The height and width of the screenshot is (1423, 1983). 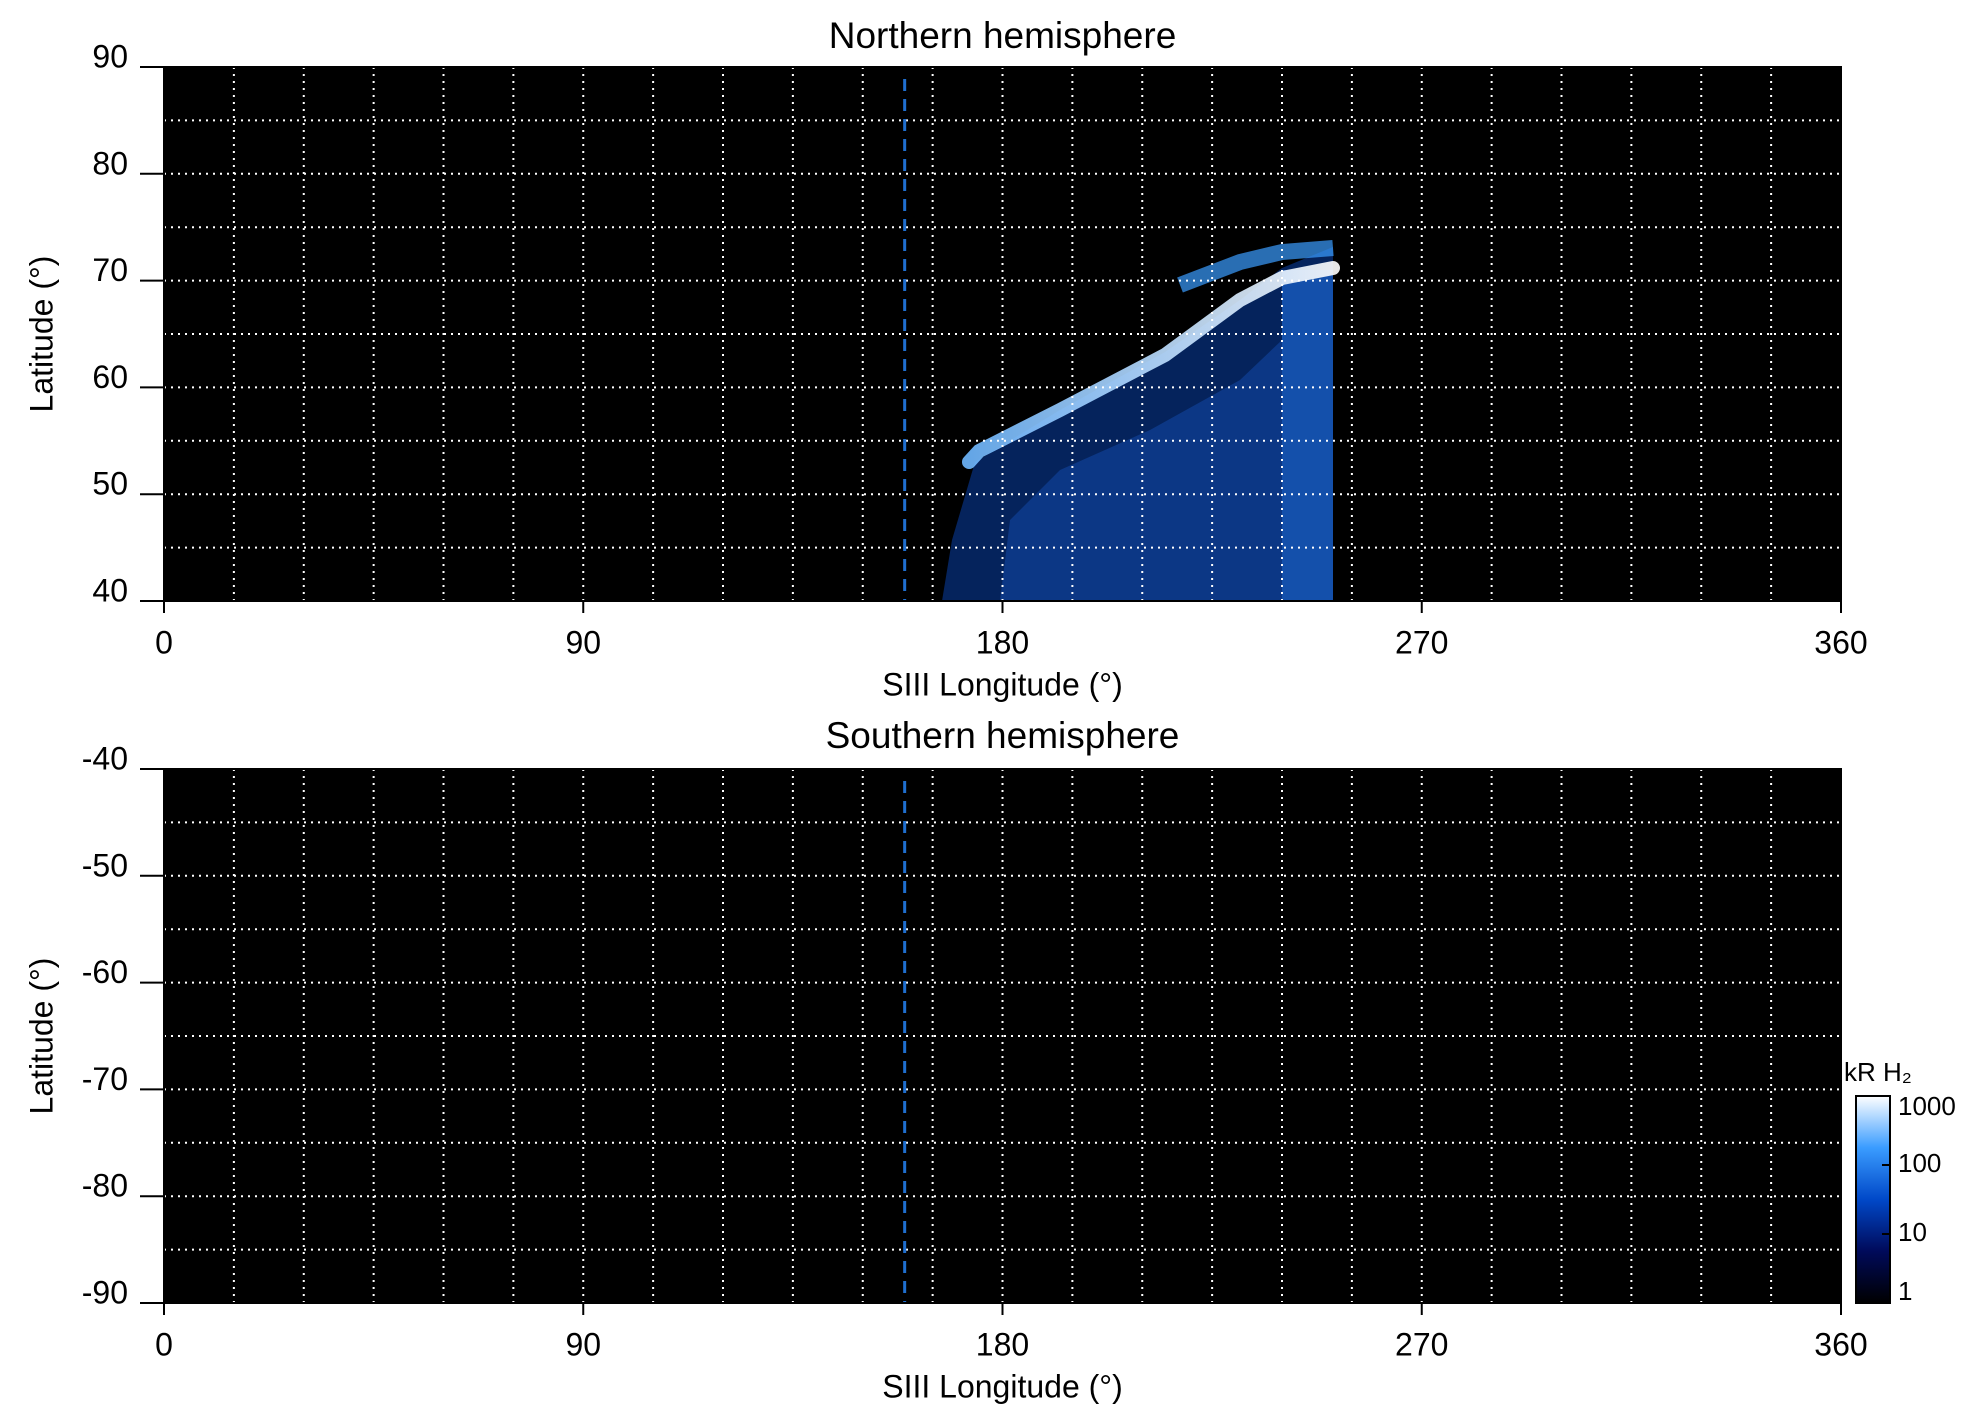 What do you see at coordinates (105, 1292) in the screenshot?
I see `y-tick-label: -90` at bounding box center [105, 1292].